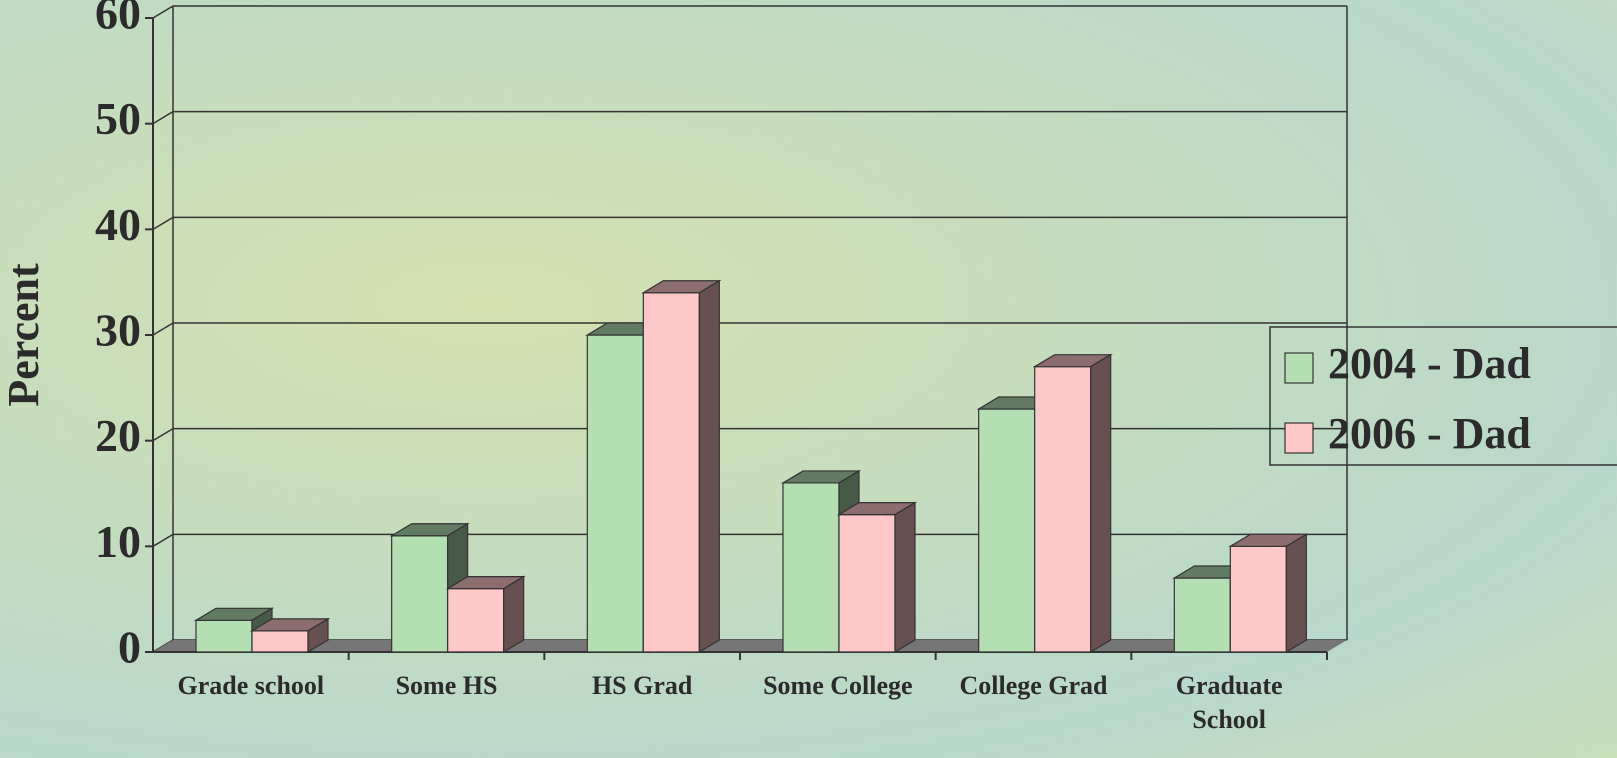 The width and height of the screenshot is (1617, 758). I want to click on y-tick-label: 20, so click(118, 435).